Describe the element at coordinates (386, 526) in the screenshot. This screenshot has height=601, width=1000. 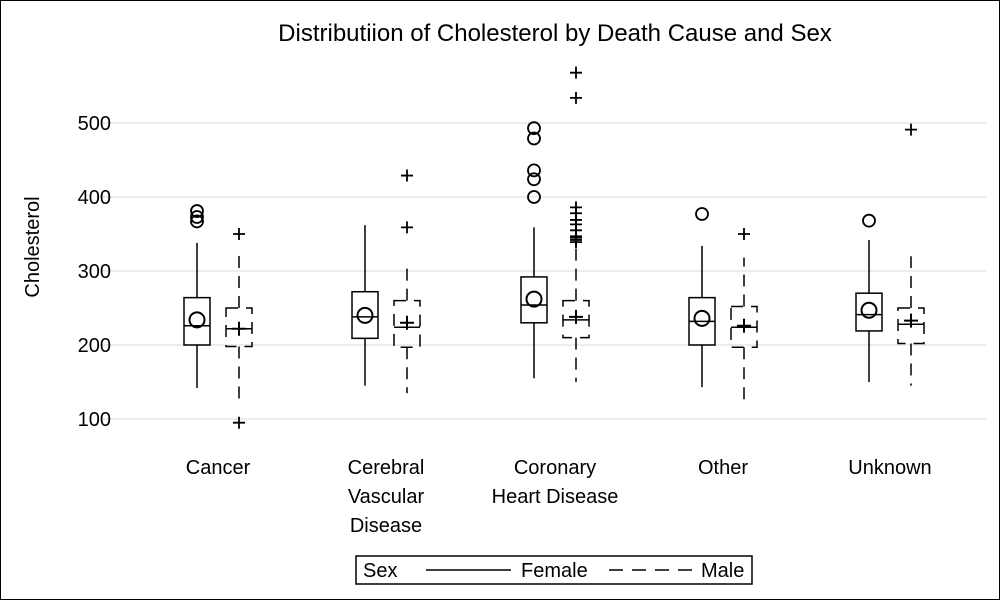
I see `x-tick-label: Disease` at that location.